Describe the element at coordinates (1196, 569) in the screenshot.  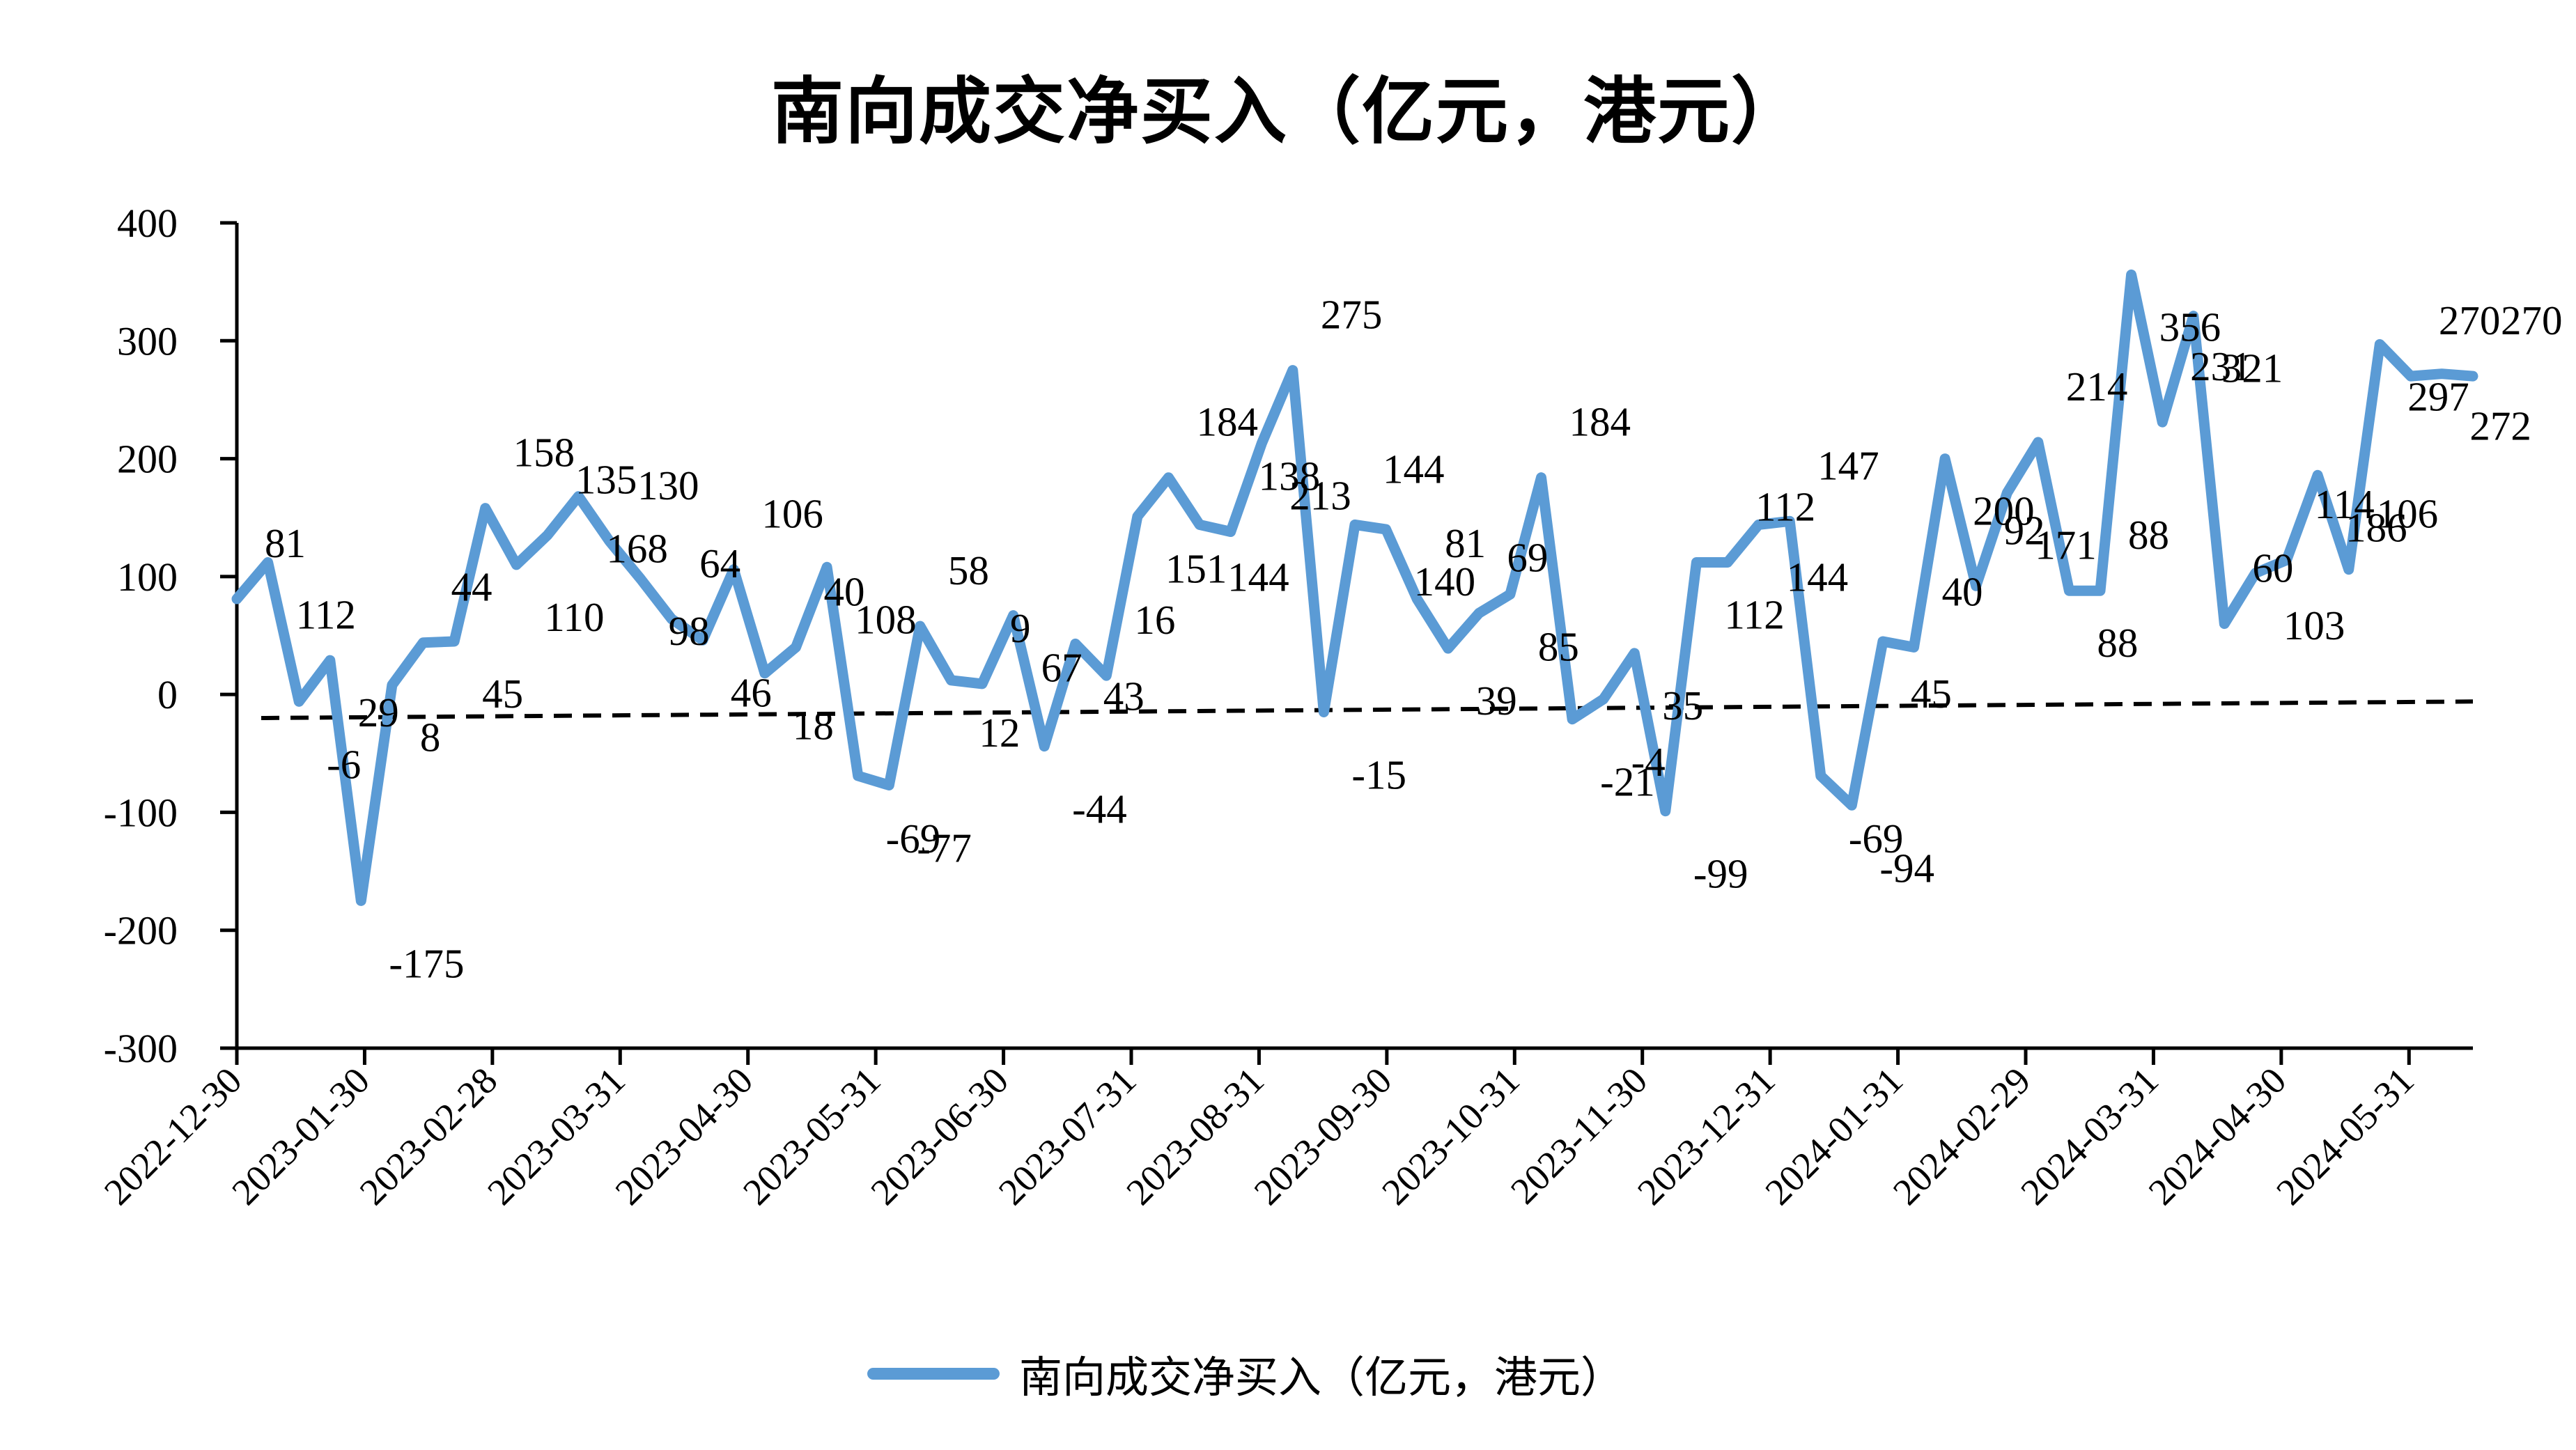
I see `data-label: 151` at that location.